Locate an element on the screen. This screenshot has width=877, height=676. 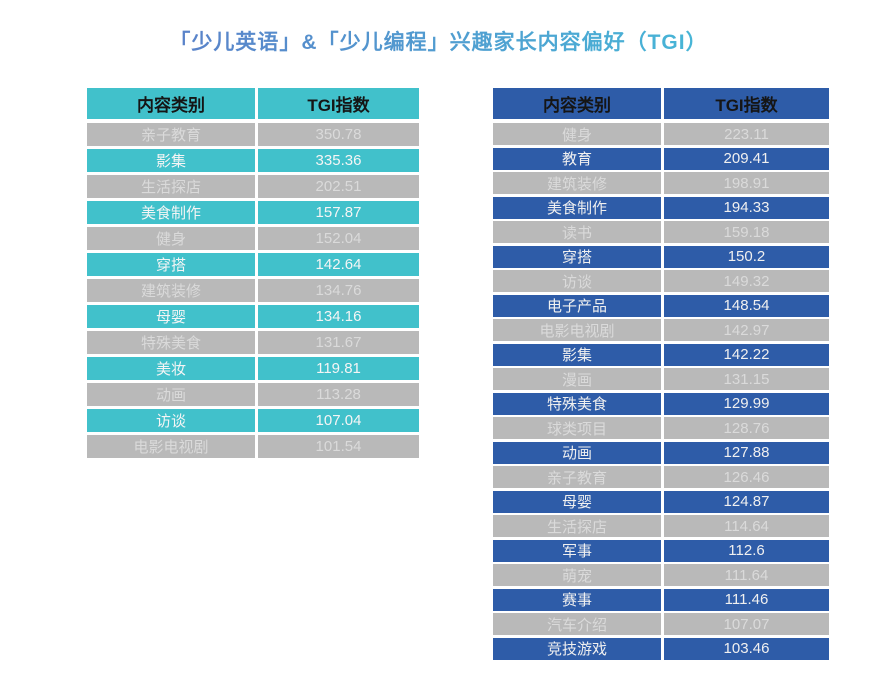
tgi-value-cell: 101.54 is located at coordinates (338, 446).